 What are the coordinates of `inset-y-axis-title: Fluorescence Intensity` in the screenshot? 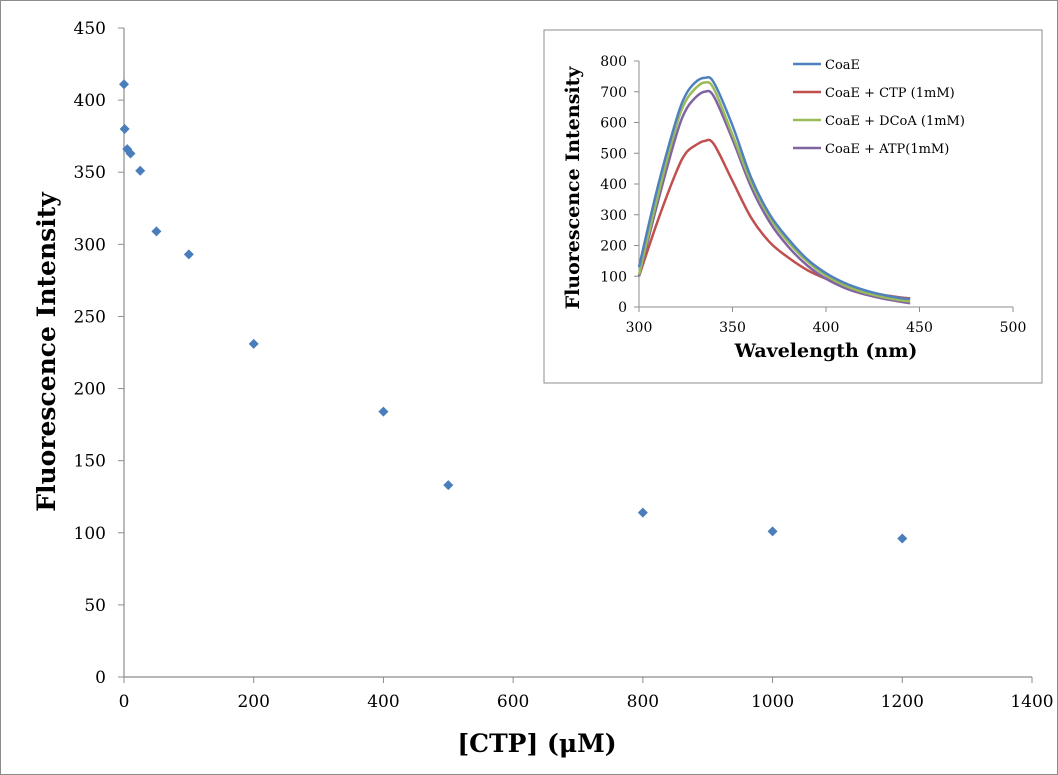 It's located at (573, 188).